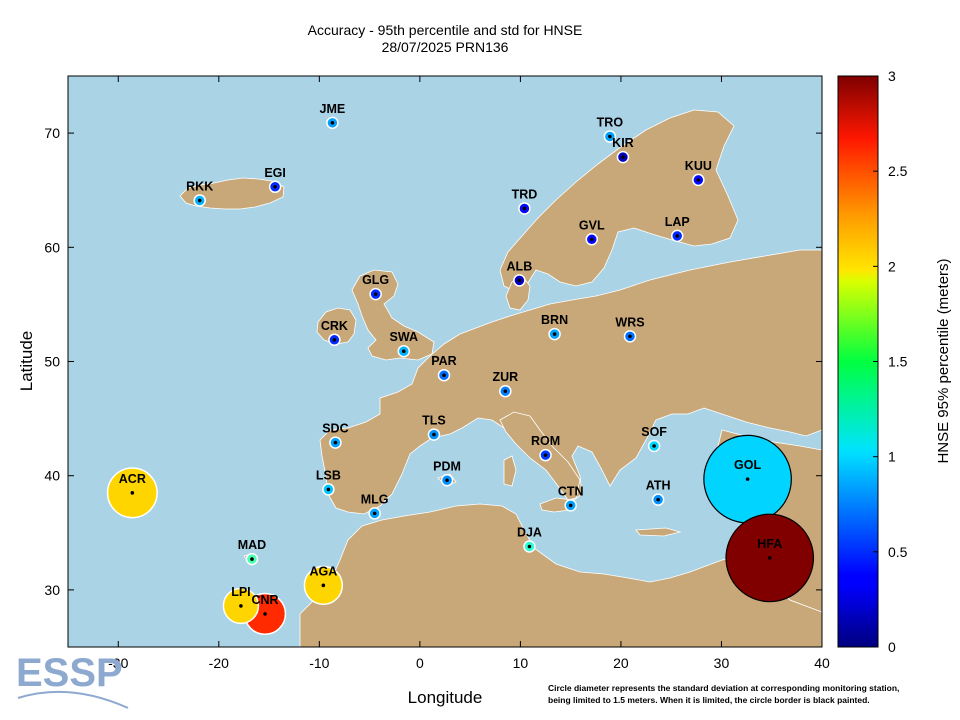  Describe the element at coordinates (769, 544) in the screenshot. I see `station-label: HFA` at that location.